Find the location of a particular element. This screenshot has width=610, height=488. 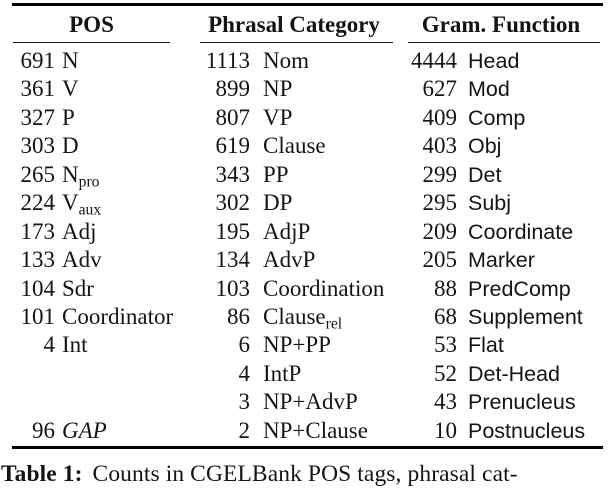

tag-label: Vaux is located at coordinates (82, 204).